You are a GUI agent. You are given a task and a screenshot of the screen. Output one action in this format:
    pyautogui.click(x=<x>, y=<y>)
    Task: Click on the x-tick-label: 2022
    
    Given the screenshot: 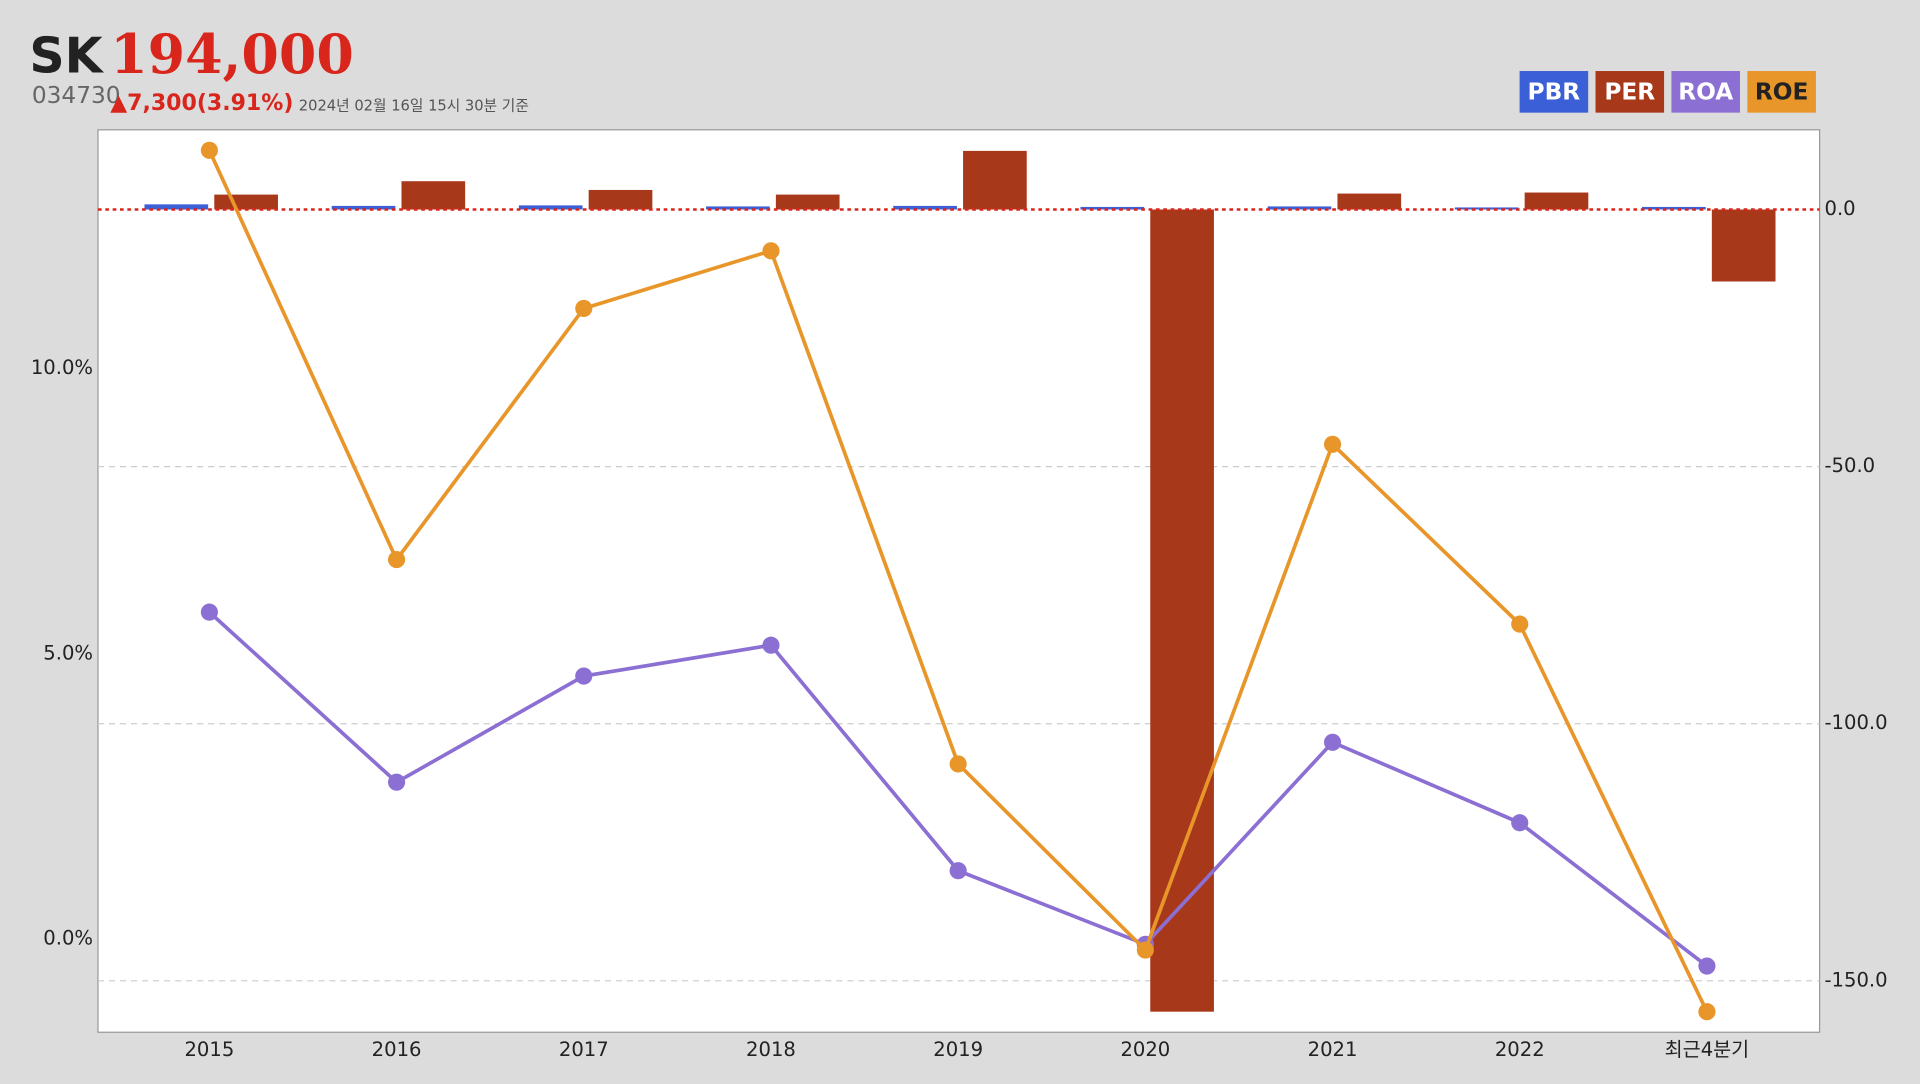 What is the action you would take?
    pyautogui.click(x=1520, y=1049)
    